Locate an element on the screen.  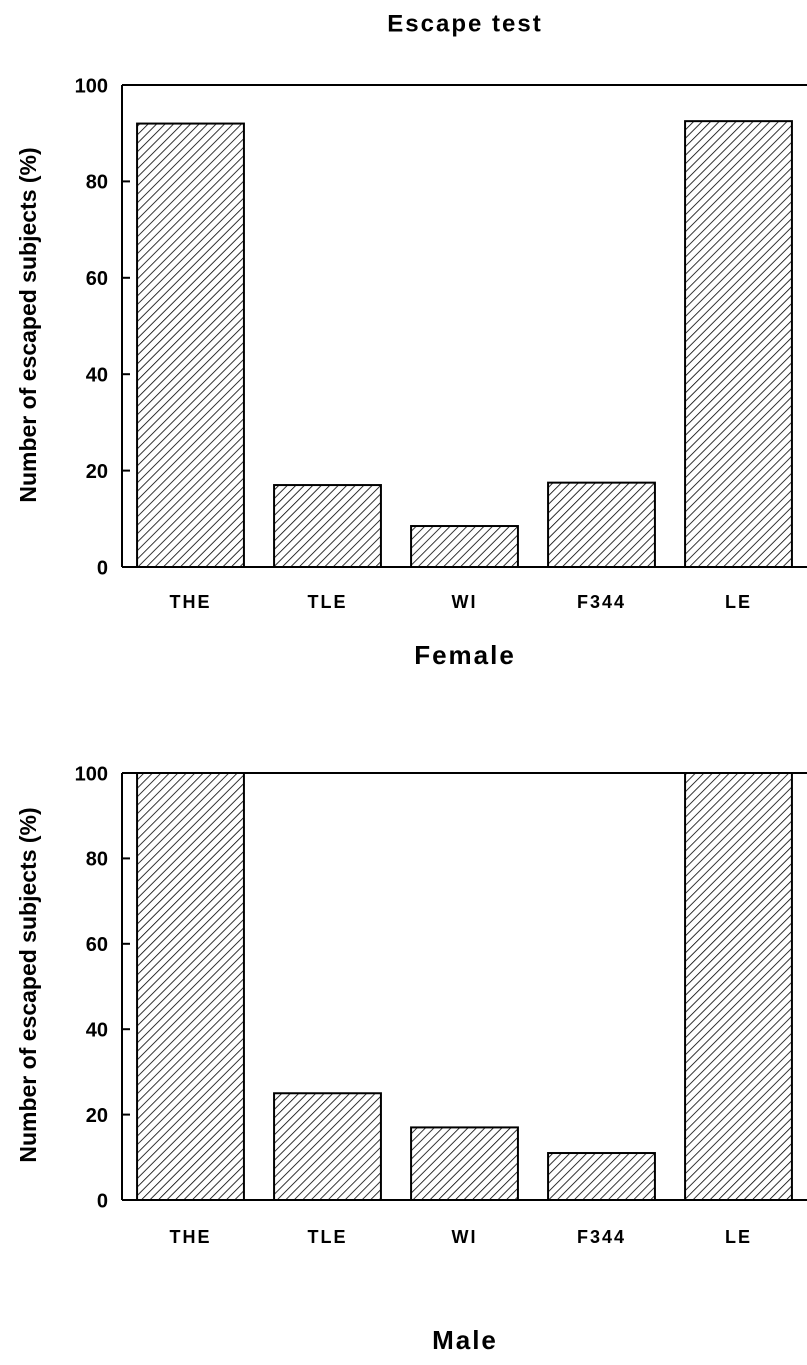
x-axis-label: Female is located at coordinates (465, 655).